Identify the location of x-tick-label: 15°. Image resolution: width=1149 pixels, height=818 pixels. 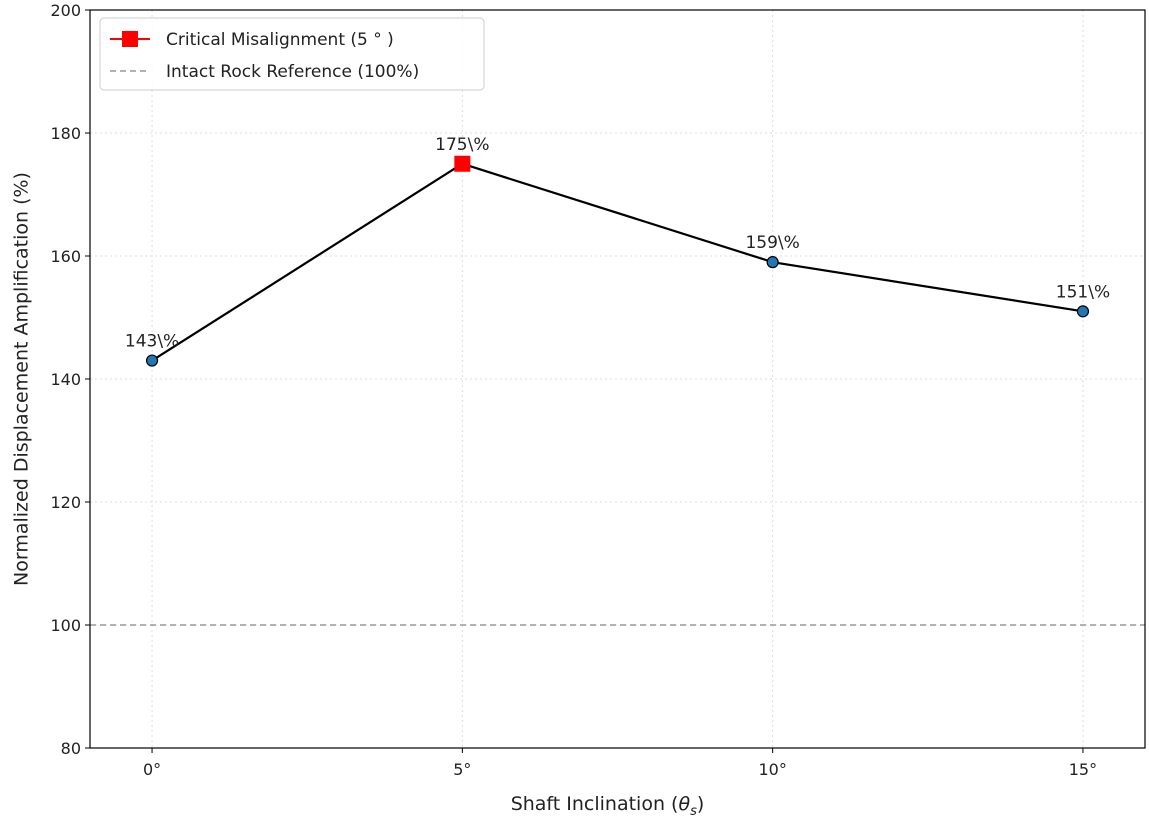
(1083, 769).